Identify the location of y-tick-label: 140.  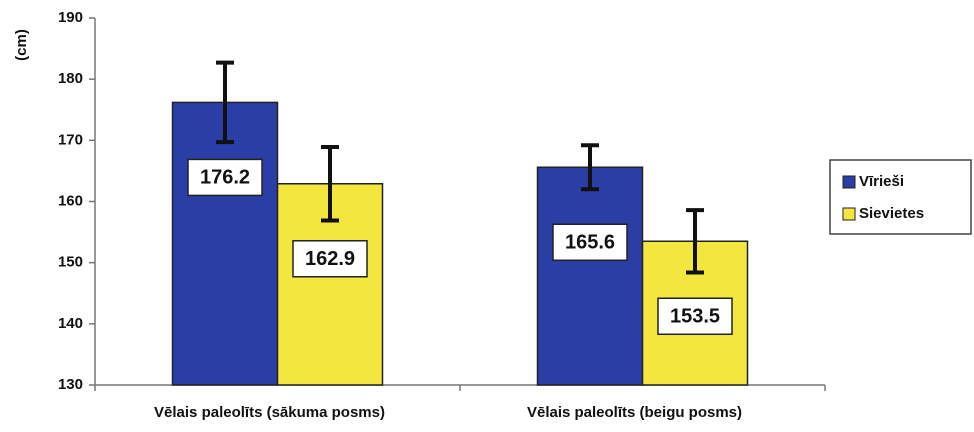
(70, 323).